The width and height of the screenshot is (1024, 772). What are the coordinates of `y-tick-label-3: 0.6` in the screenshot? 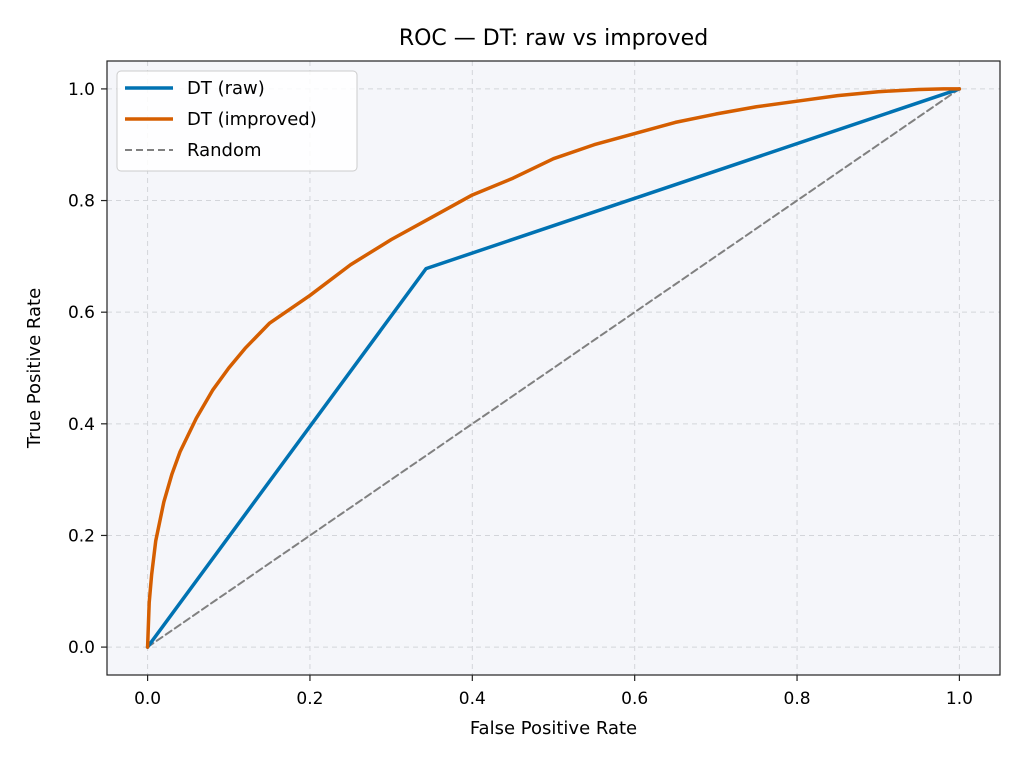 It's located at (81, 313).